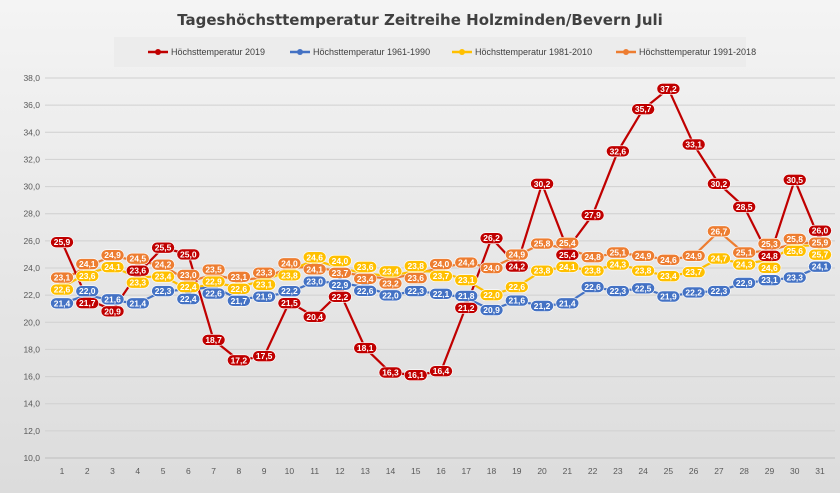 The width and height of the screenshot is (840, 493). Describe the element at coordinates (290, 471) in the screenshot. I see `x-tick-label: 10` at that location.